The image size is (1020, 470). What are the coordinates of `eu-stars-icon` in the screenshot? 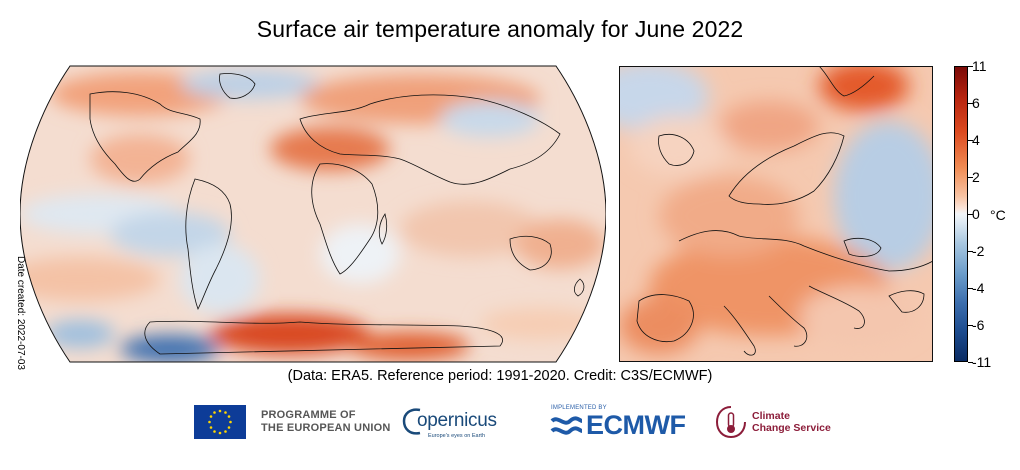 It's located at (220, 422).